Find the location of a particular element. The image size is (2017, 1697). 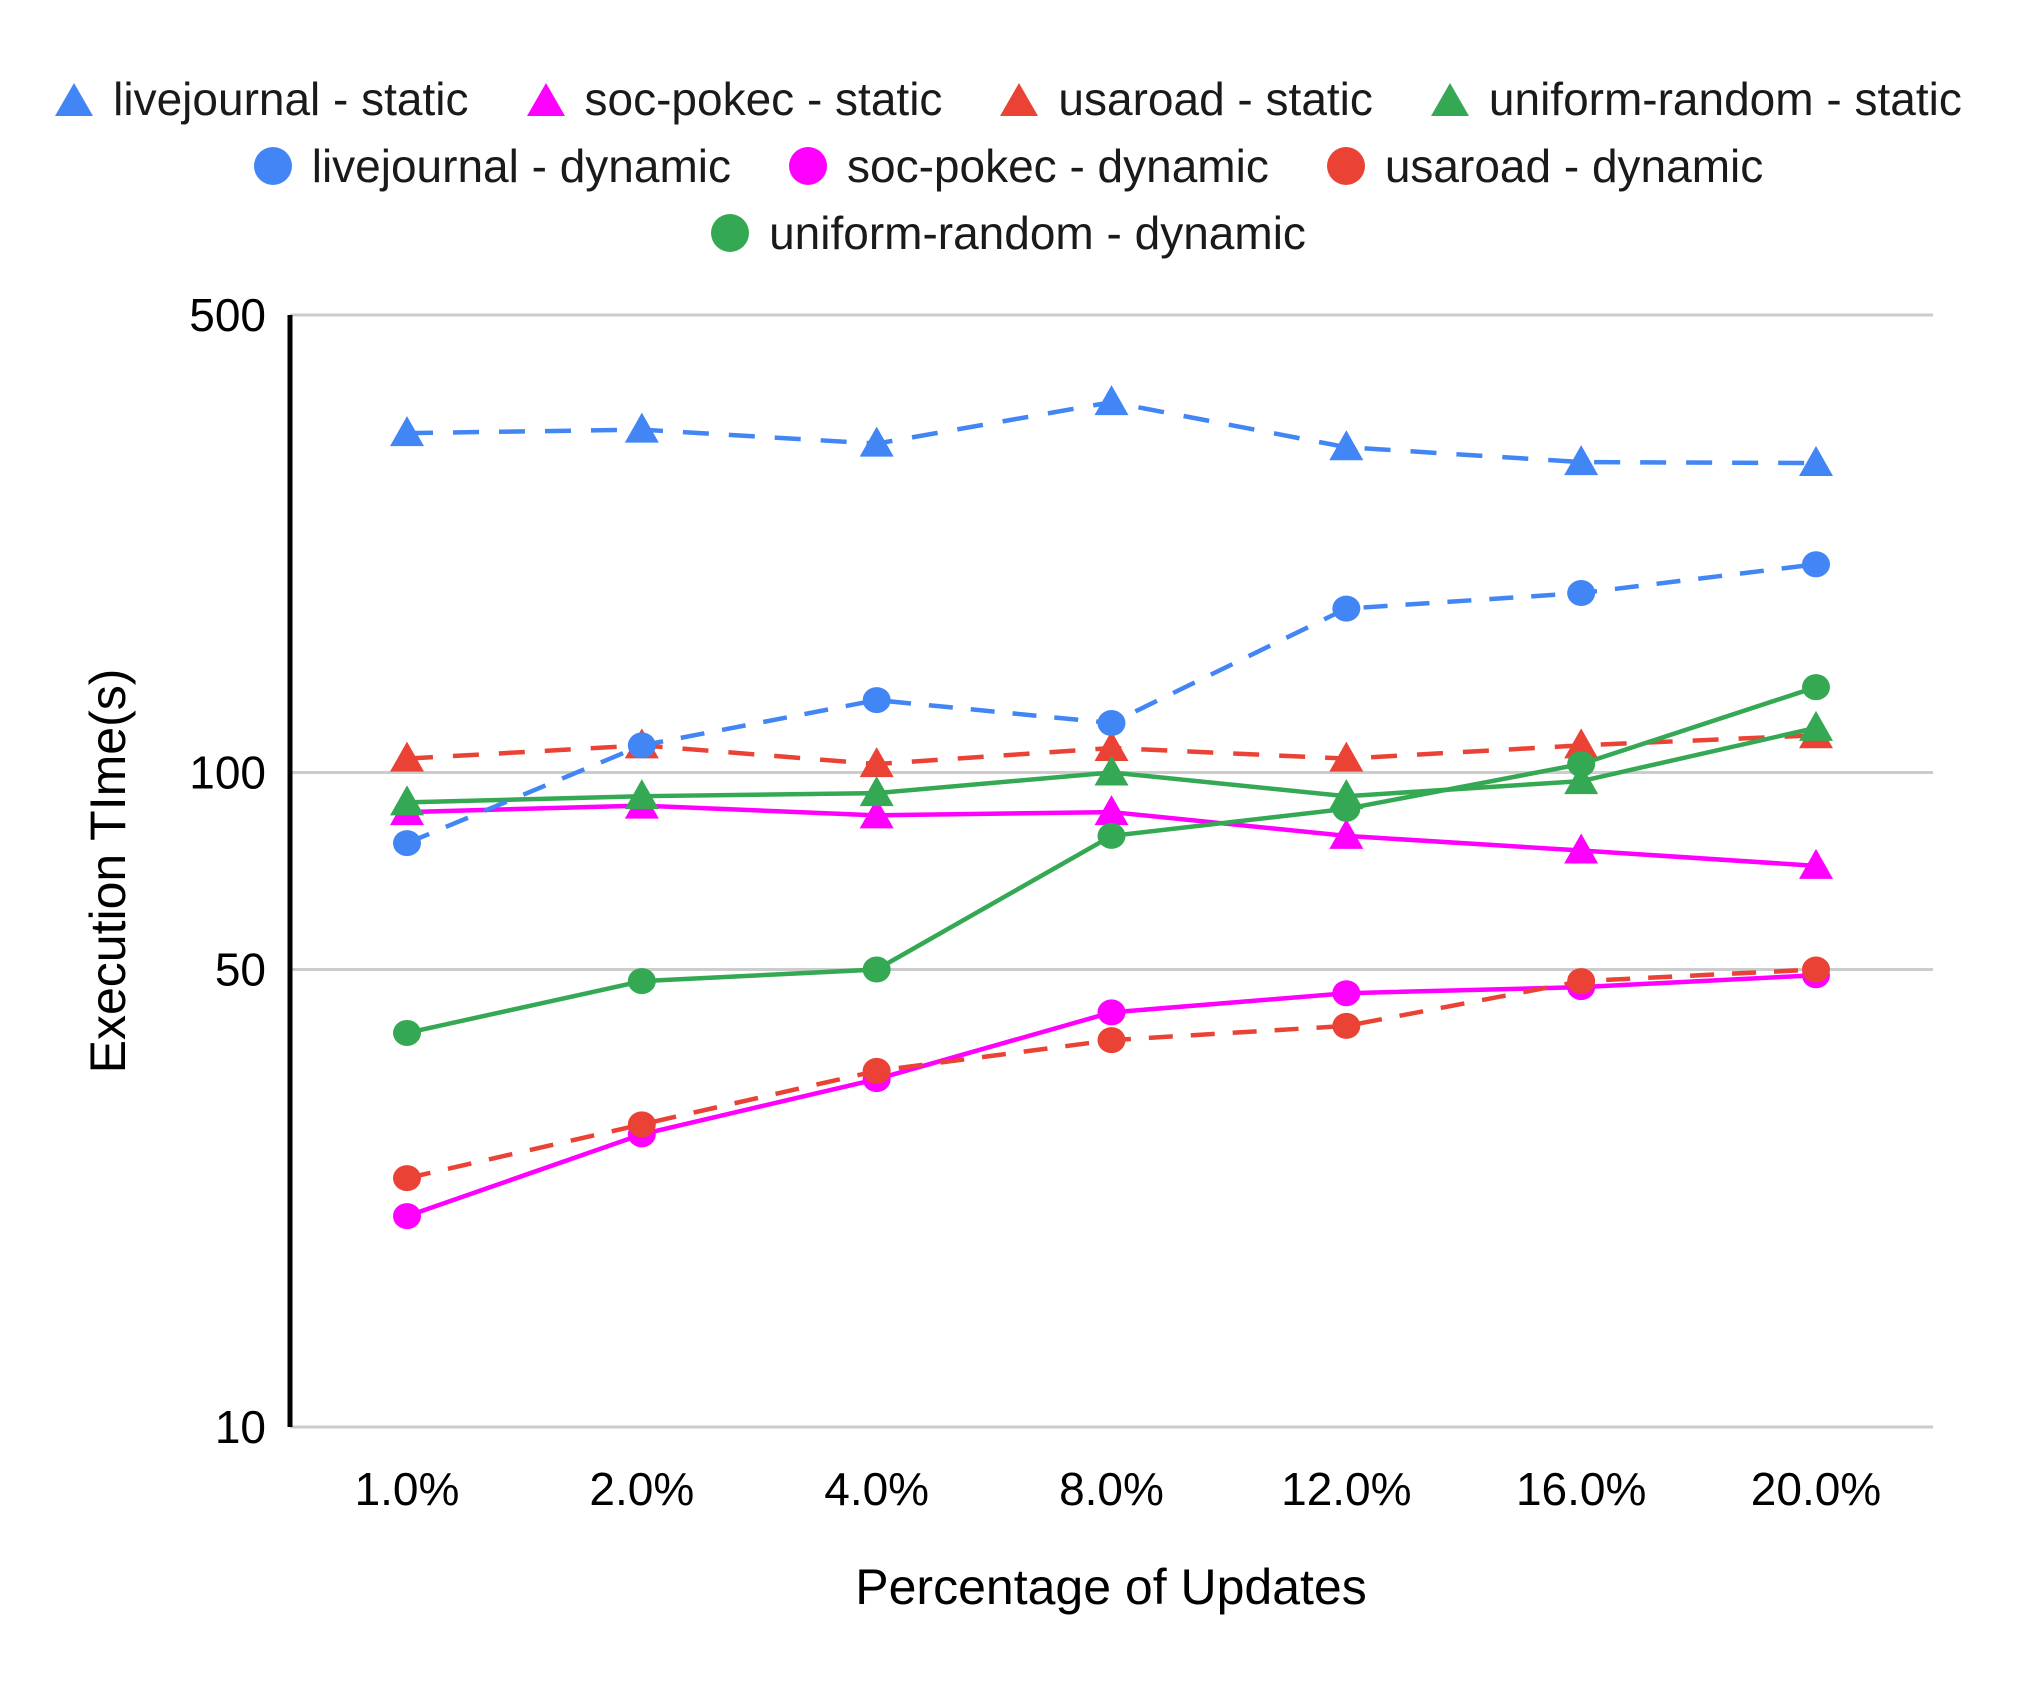

legend-item-usaroad-dynamic: usaroad - dynamic is located at coordinates (1545, 166).